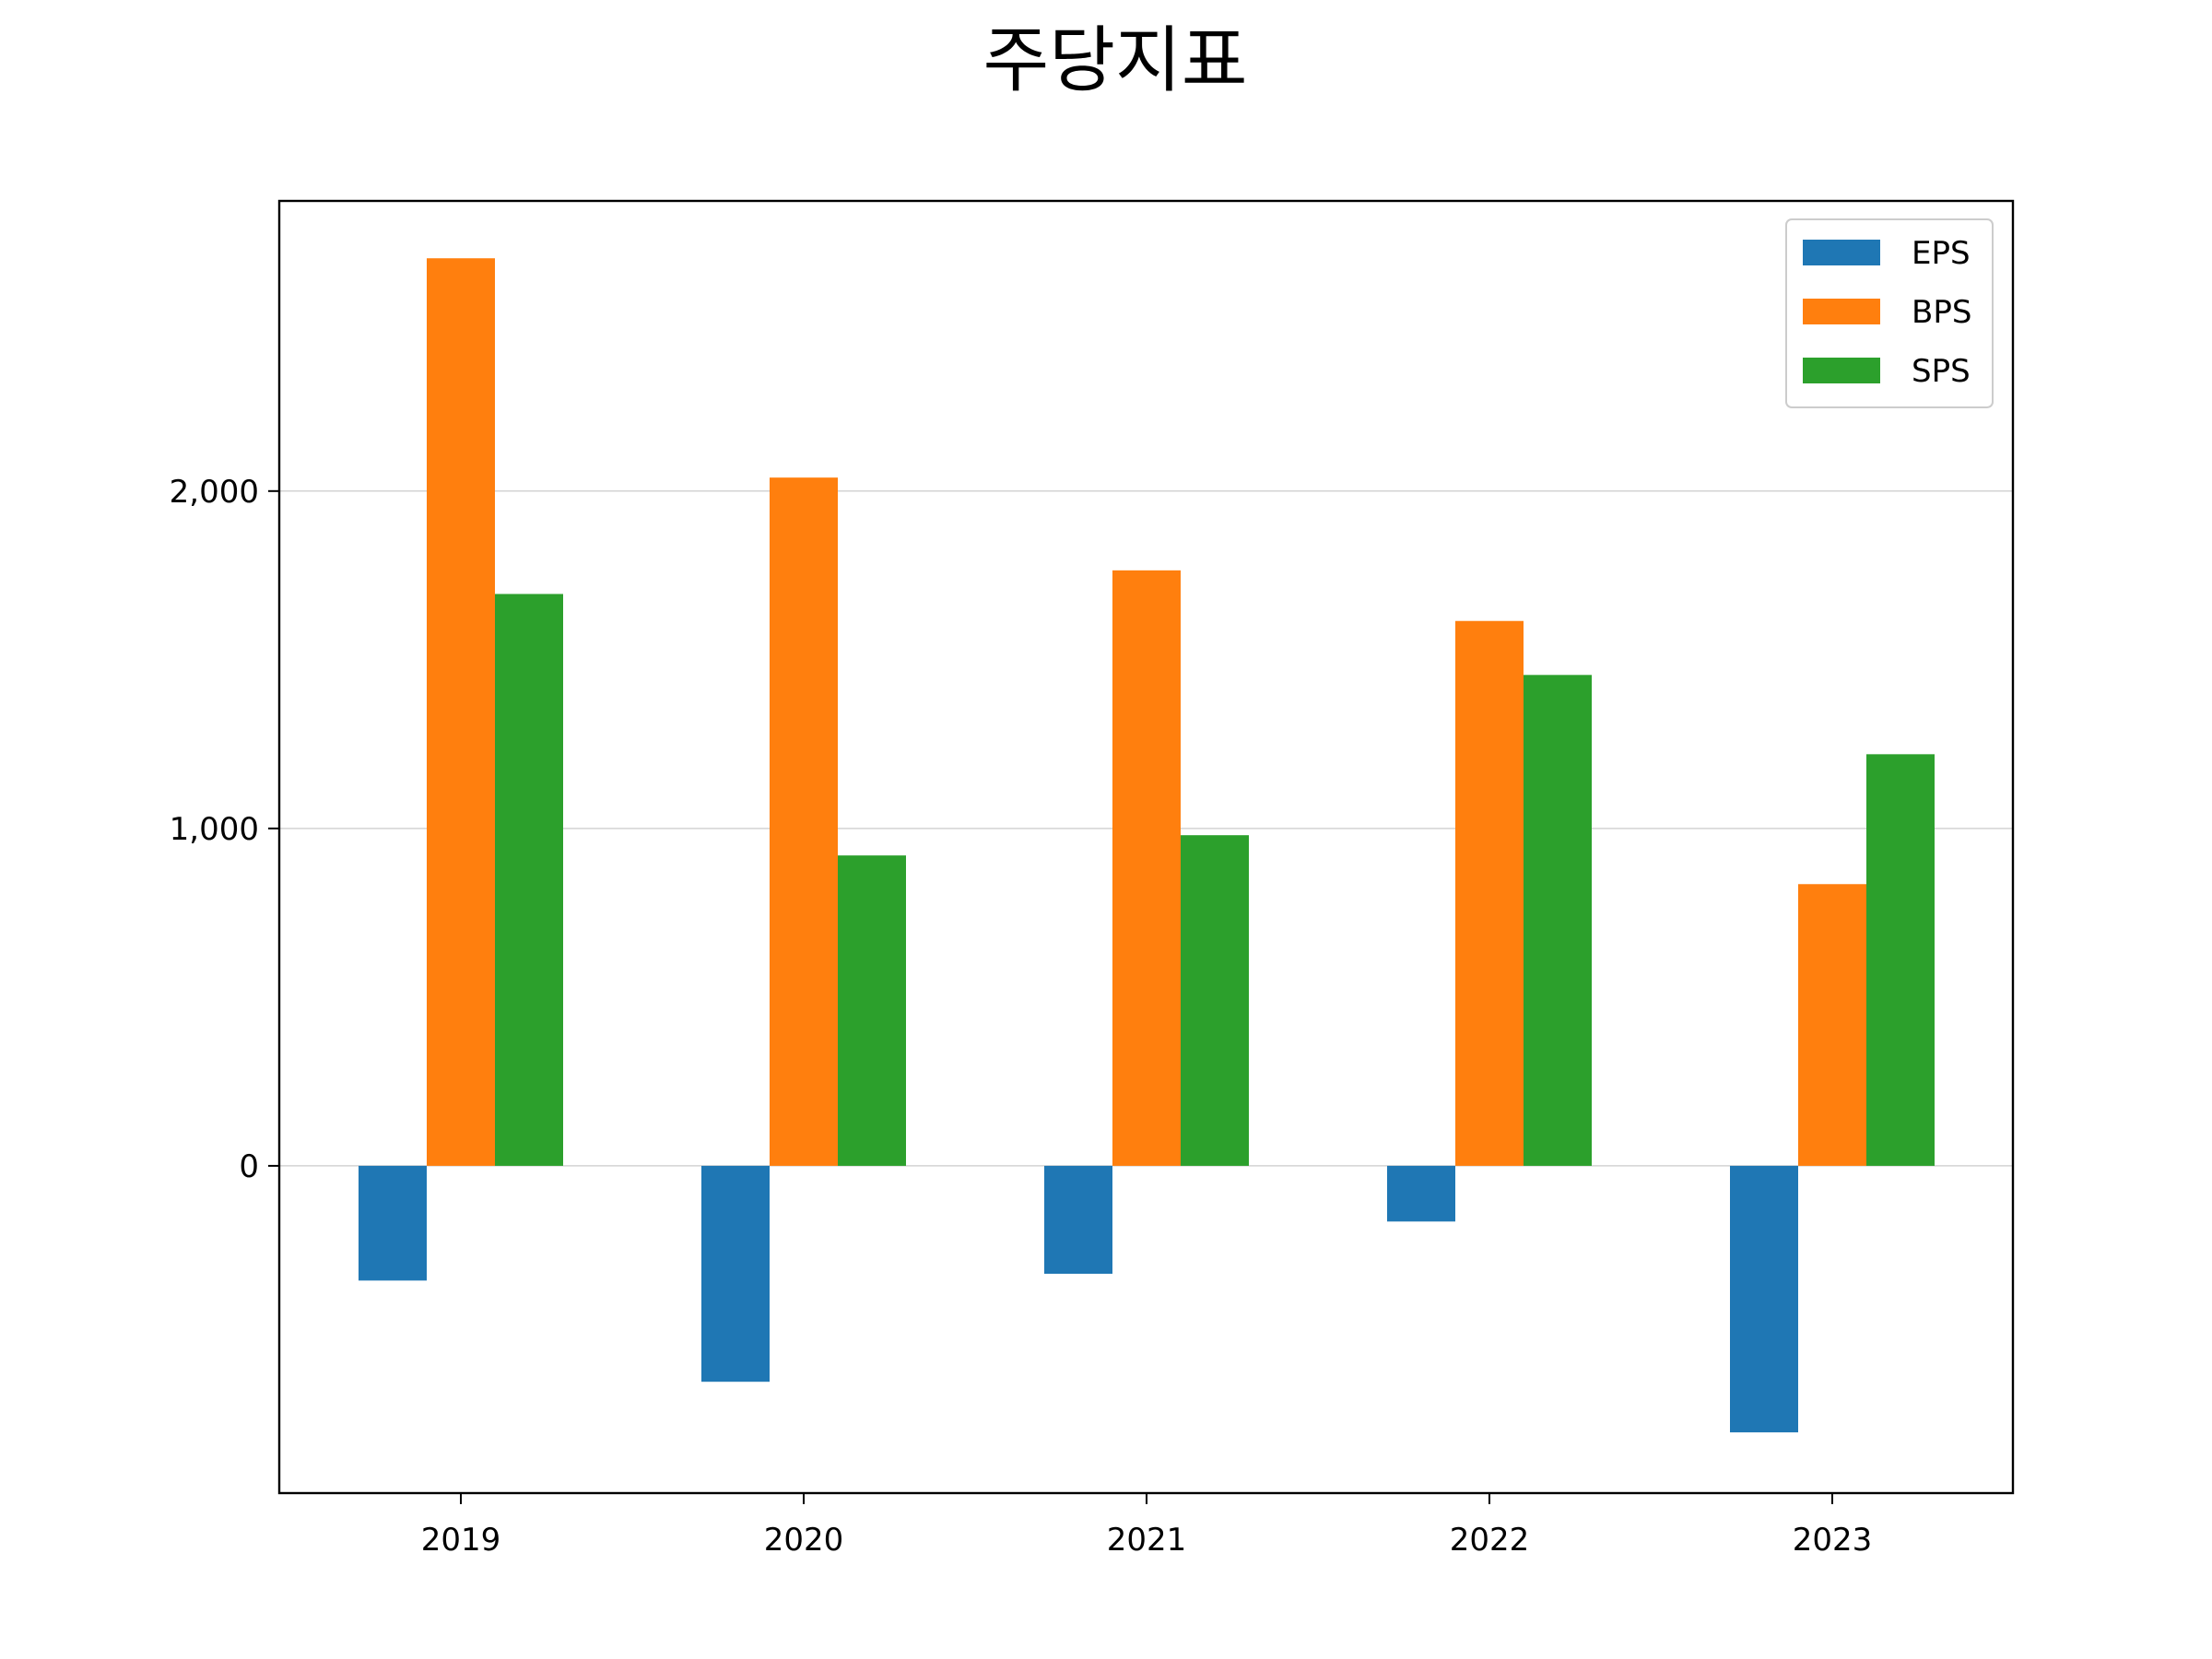 This screenshot has height=1659, width=2212. Describe the element at coordinates (1146, 868) in the screenshot. I see `bar-bps-2021` at that location.